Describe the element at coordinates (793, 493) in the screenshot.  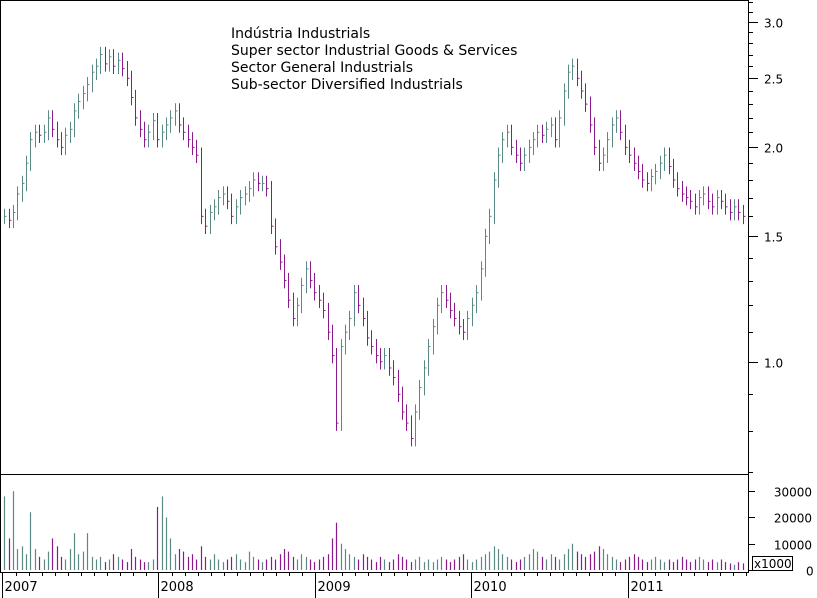
I see `volume-tick-label: 30000` at that location.